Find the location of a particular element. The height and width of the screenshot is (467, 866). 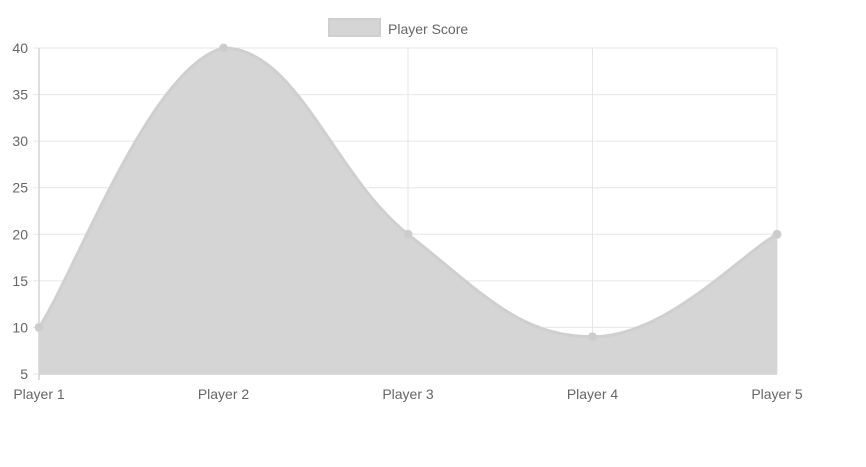

x-tick-label: Player 4 is located at coordinates (593, 394).